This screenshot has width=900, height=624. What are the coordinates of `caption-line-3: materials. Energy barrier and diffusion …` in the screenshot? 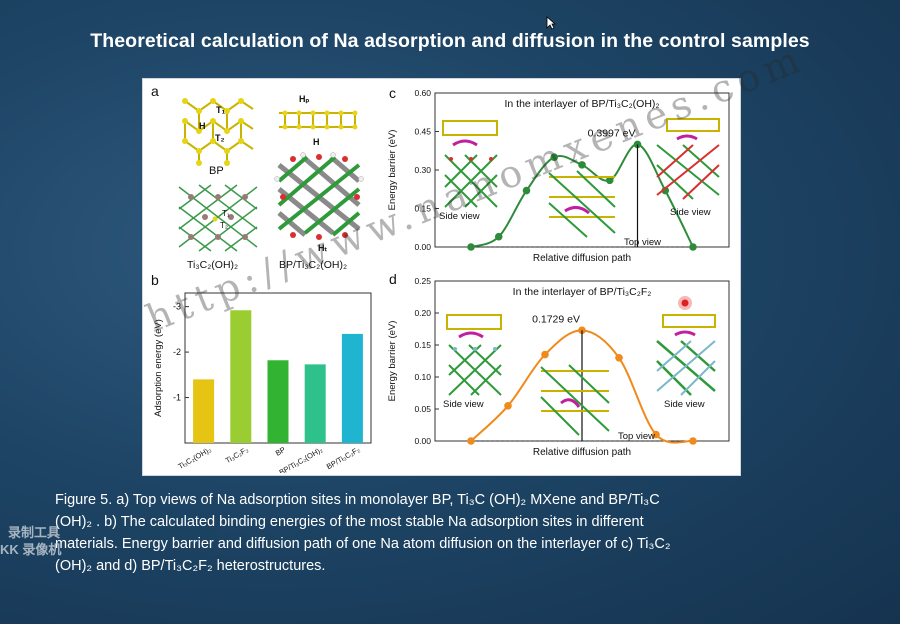 It's located at (363, 544).